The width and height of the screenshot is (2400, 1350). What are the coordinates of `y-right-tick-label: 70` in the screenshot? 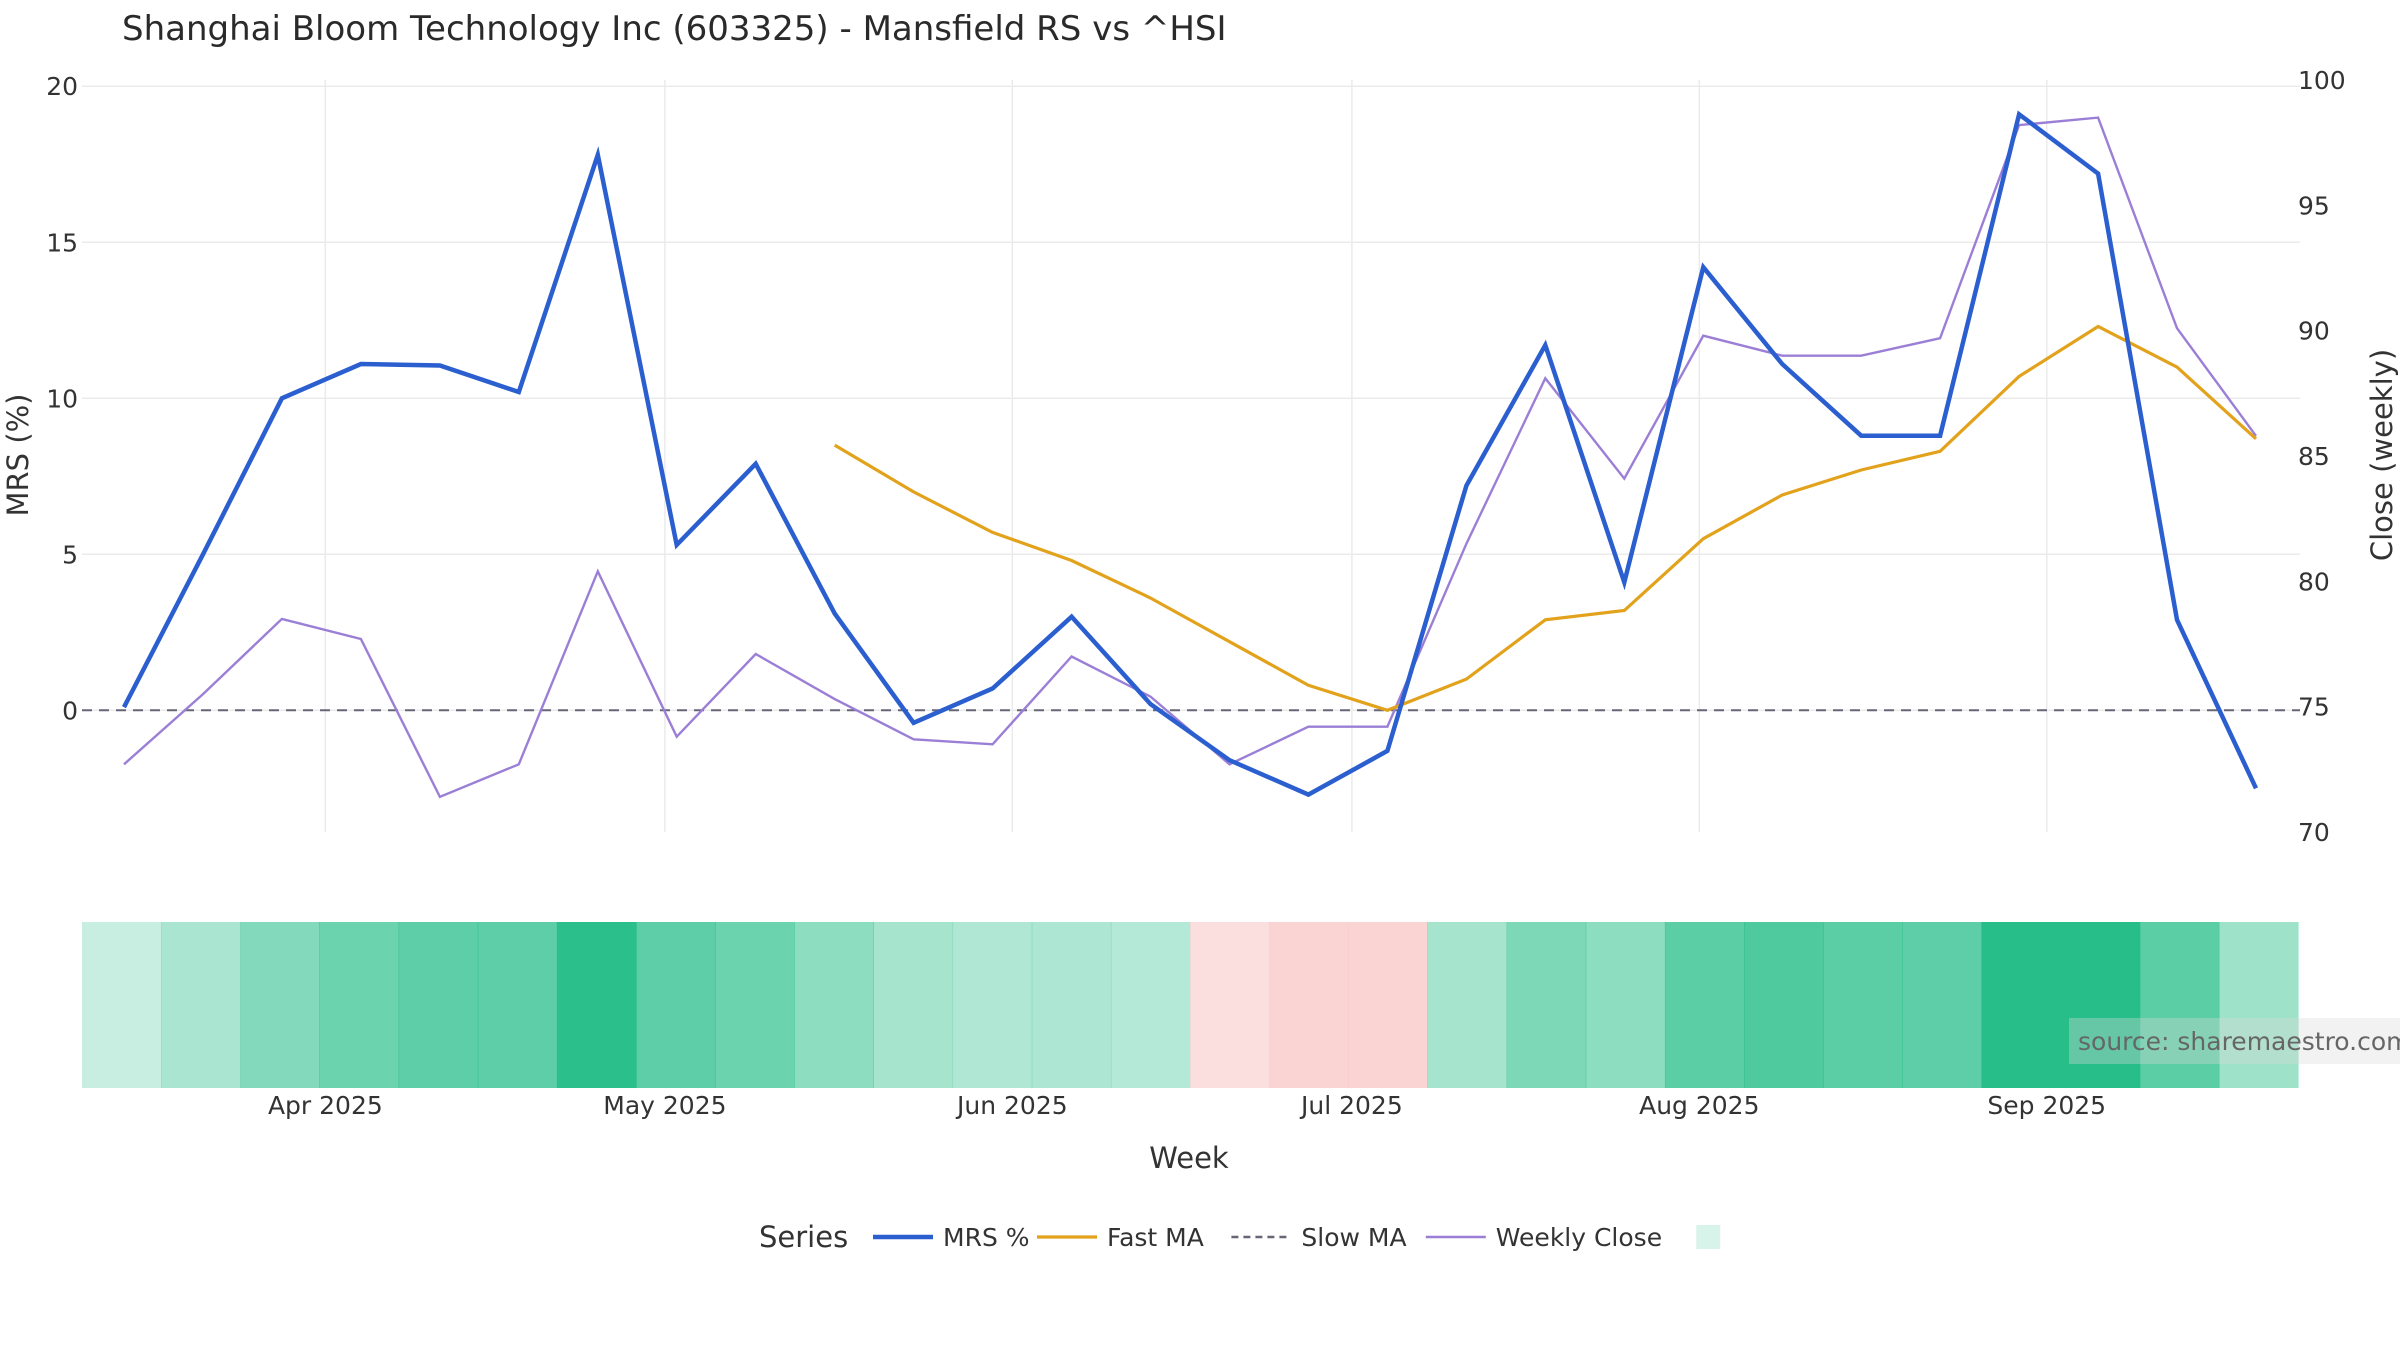 It's located at (2314, 832).